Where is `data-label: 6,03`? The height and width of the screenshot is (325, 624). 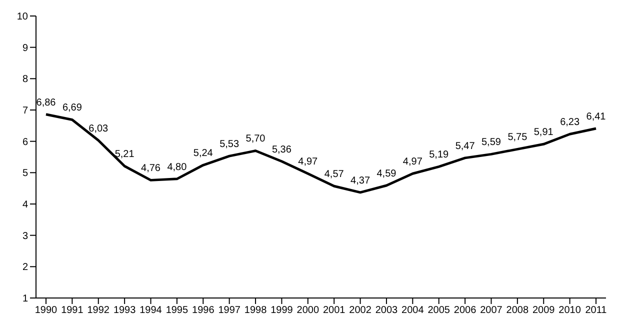 data-label: 6,03 is located at coordinates (98, 128).